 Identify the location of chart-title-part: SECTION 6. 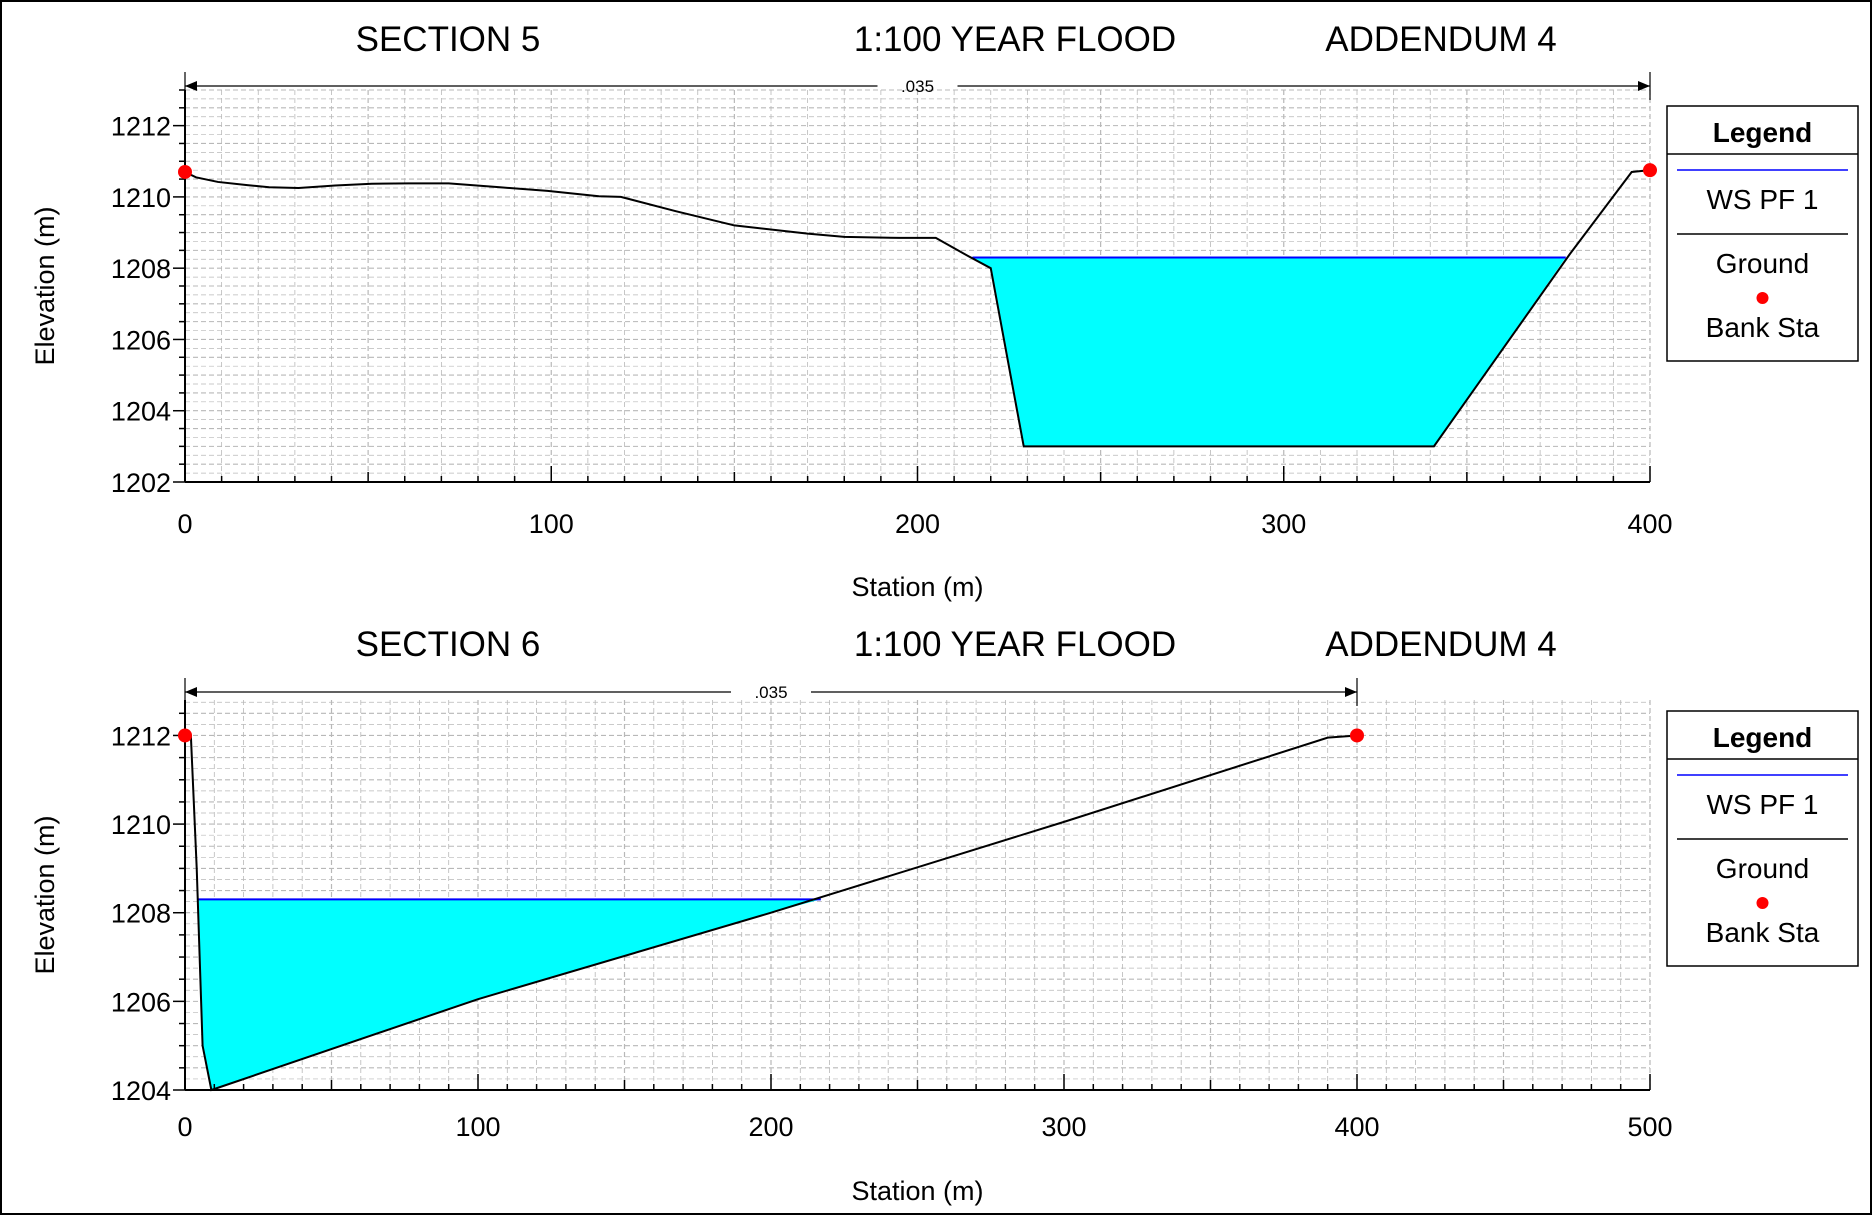
(448, 644).